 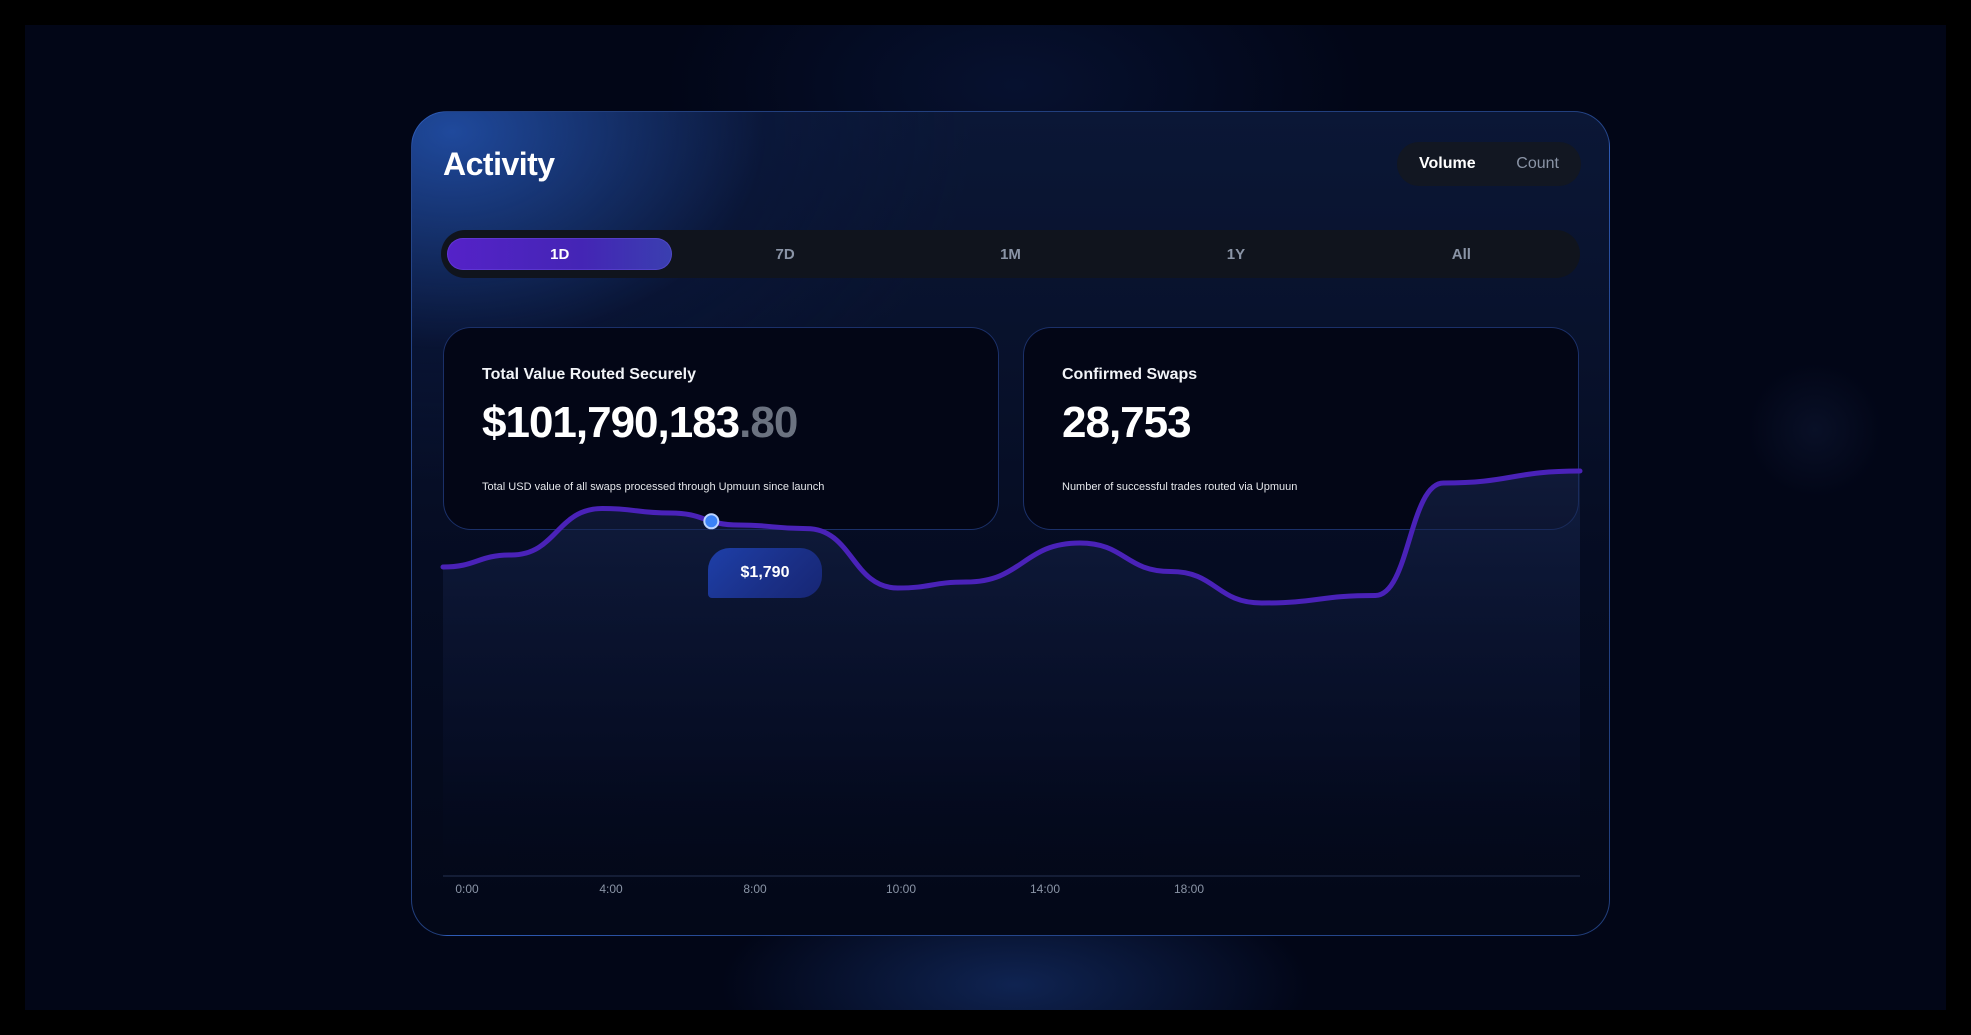 I want to click on stat-value-main: $101,790,183, so click(x=611, y=422).